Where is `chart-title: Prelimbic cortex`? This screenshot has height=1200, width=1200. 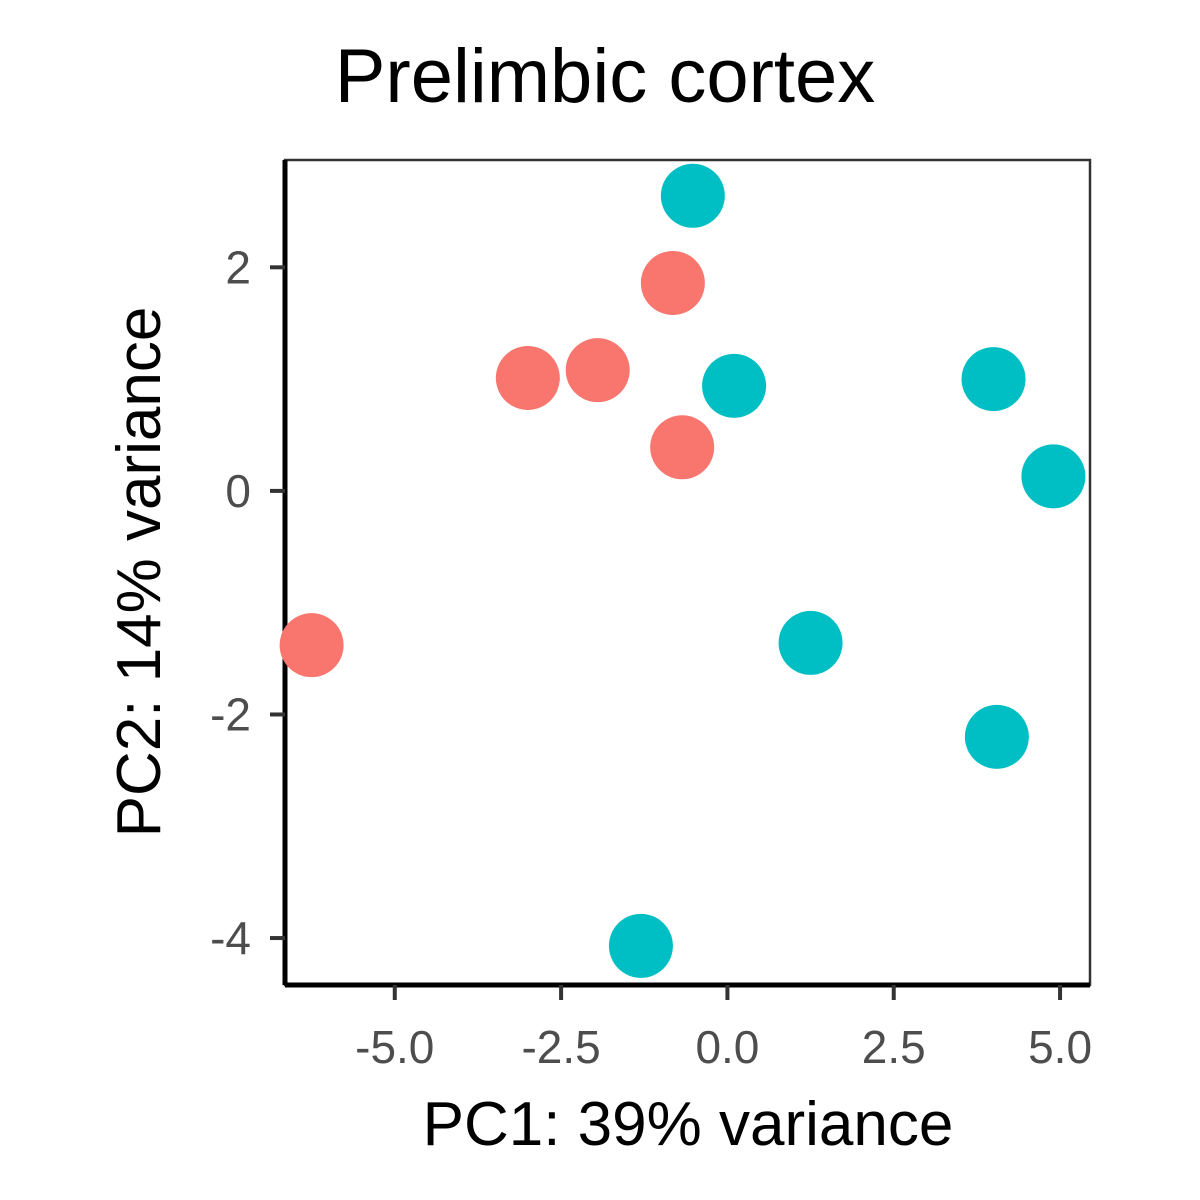
chart-title: Prelimbic cortex is located at coordinates (605, 76).